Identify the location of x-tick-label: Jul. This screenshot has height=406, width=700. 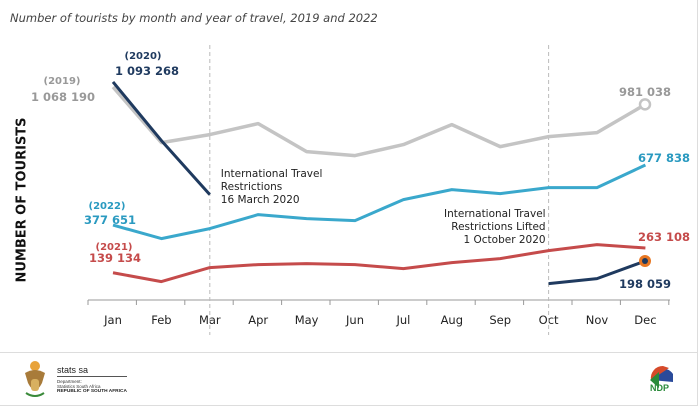
(402, 320).